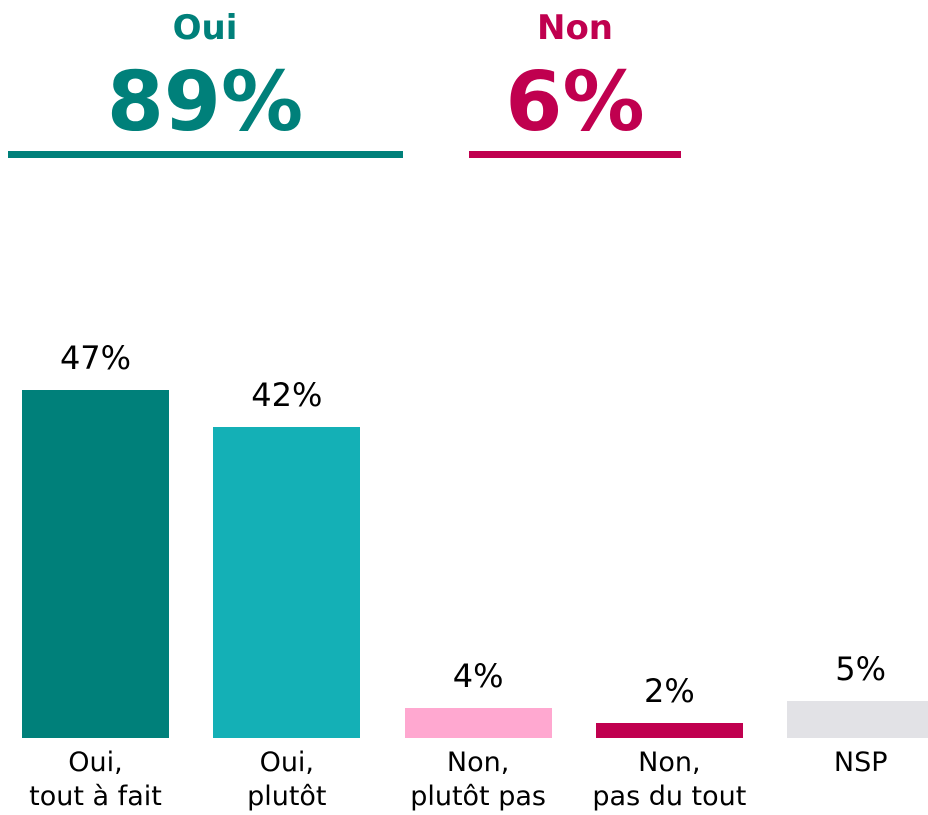 The height and width of the screenshot is (815, 928). What do you see at coordinates (287, 779) in the screenshot?
I see `category-label: Oui, plutôt` at bounding box center [287, 779].